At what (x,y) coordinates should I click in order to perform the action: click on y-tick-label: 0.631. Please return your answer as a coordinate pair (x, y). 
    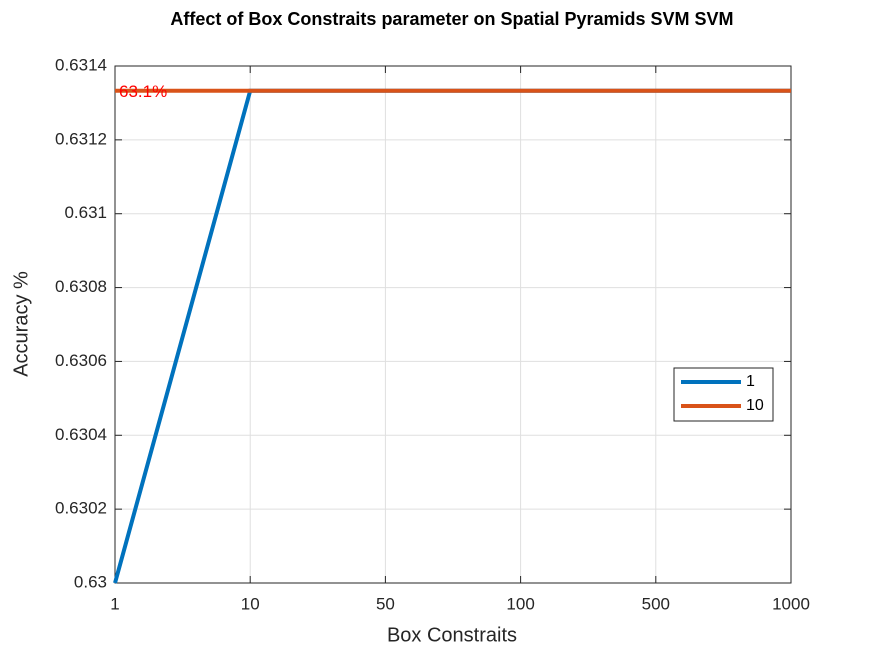
    Looking at the image, I should click on (85, 212).